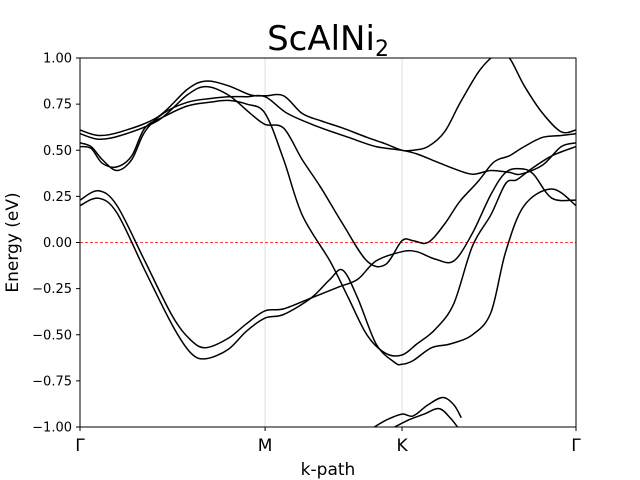 This screenshot has height=480, width=640. I want to click on y-tick-label: 0.00, so click(57, 243).